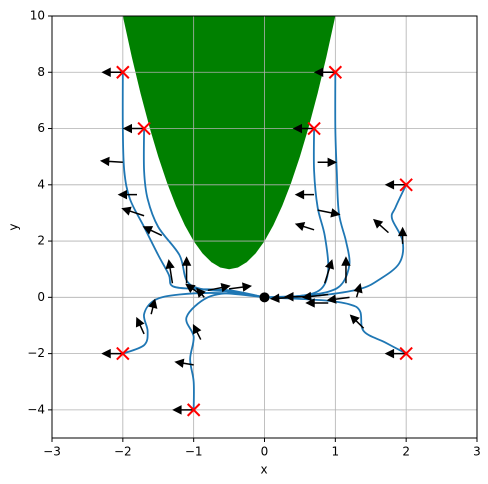 This screenshot has width=488, height=484. What do you see at coordinates (41, 128) in the screenshot?
I see `y-tick-label: 6` at bounding box center [41, 128].